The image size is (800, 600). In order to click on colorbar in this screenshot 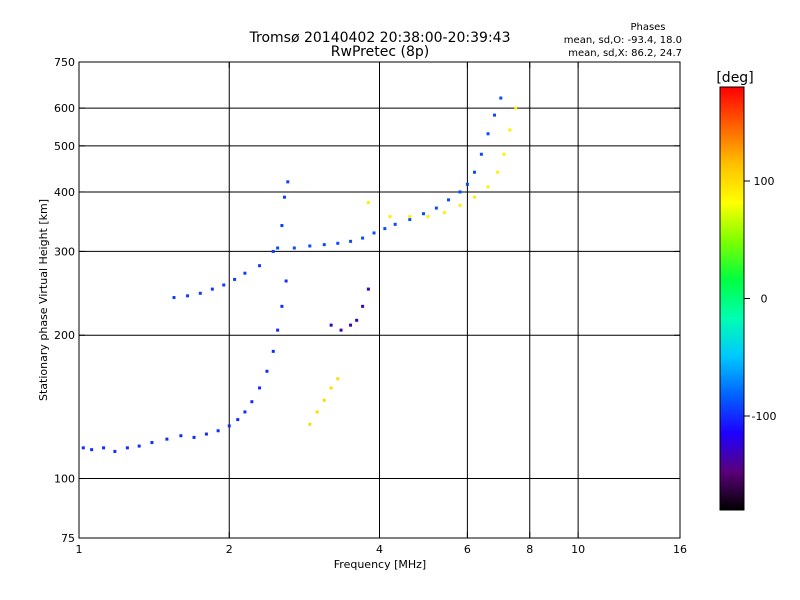, I will do `click(732, 298)`.